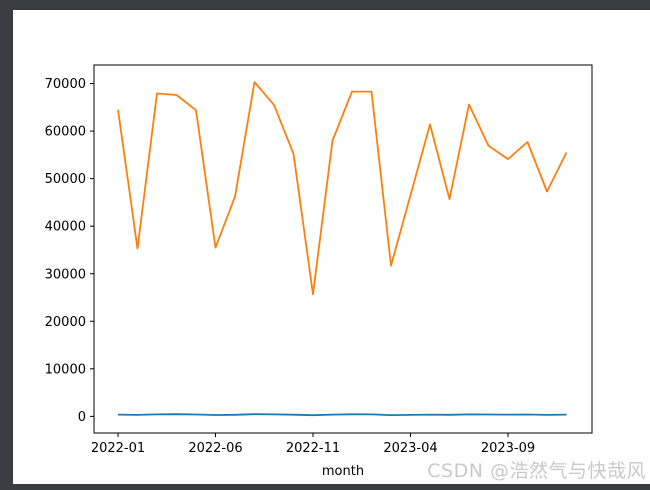  I want to click on x-axis: 2022-01 2022-06 2022-11 2023-04 2023-09, so click(313, 444).